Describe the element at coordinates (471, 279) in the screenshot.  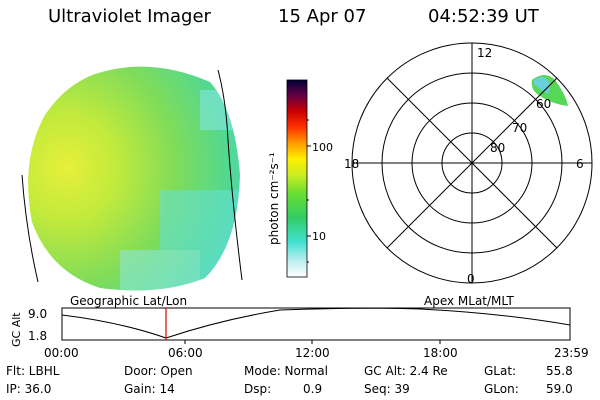
I see `mlt-0-label: 0` at that location.